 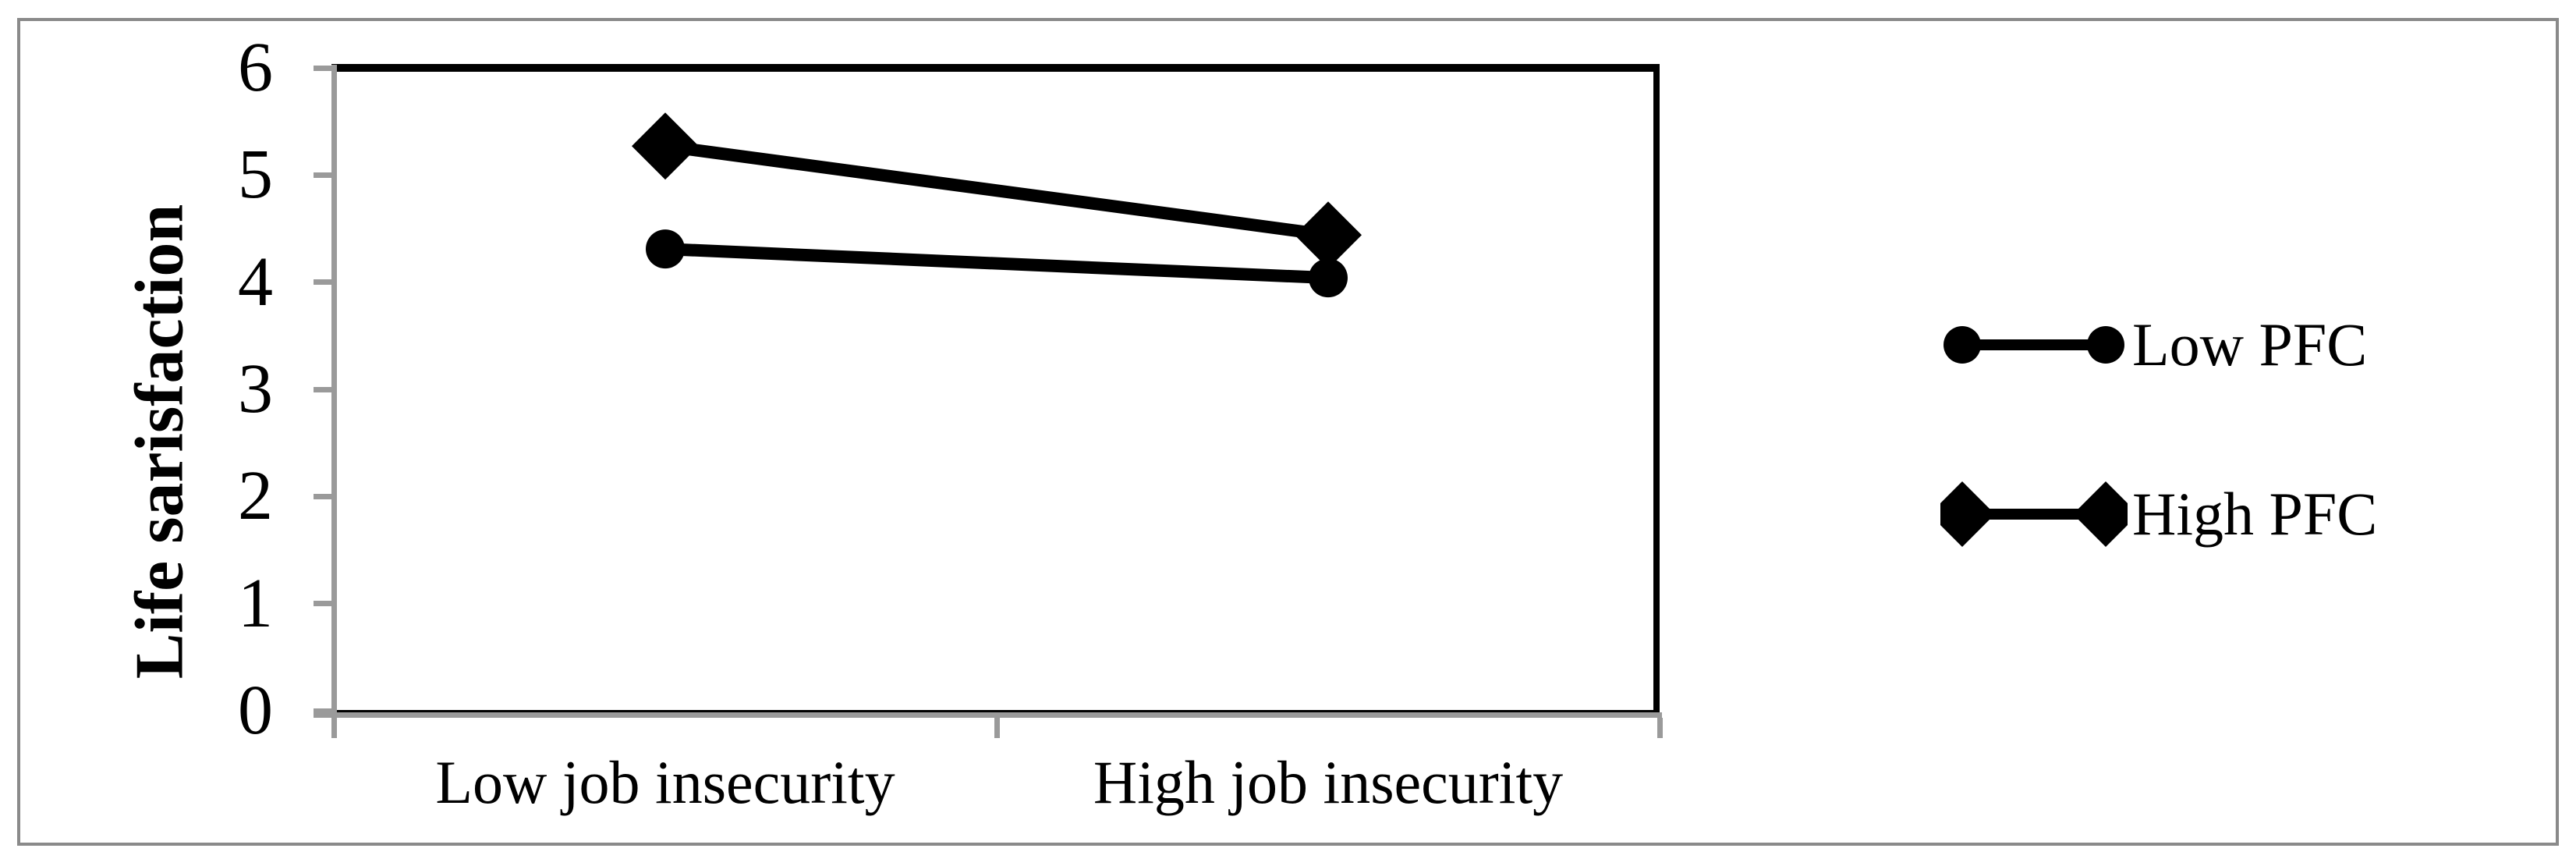 What do you see at coordinates (2034, 514) in the screenshot?
I see `diamond-legend-marker-icon` at bounding box center [2034, 514].